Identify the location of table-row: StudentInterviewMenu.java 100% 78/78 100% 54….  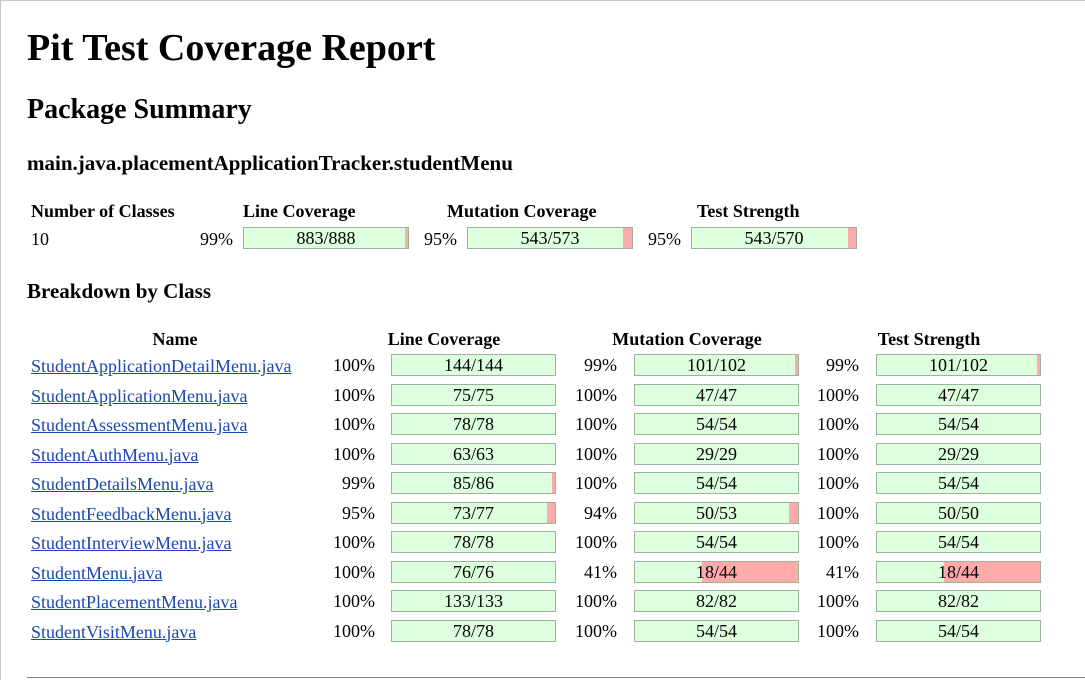
(537, 544).